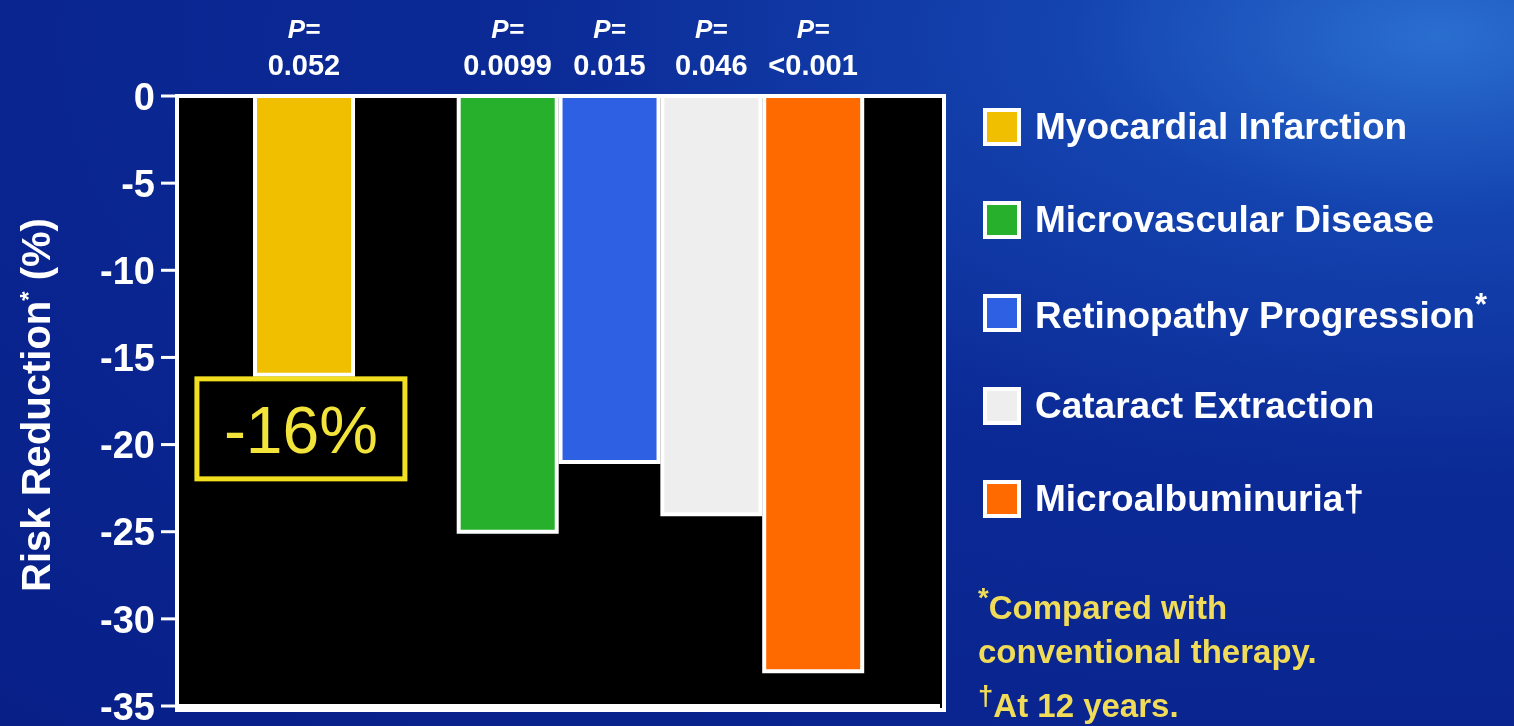 Image resolution: width=1514 pixels, height=726 pixels. Describe the element at coordinates (127, 358) in the screenshot. I see `y-tick-label: -15` at that location.